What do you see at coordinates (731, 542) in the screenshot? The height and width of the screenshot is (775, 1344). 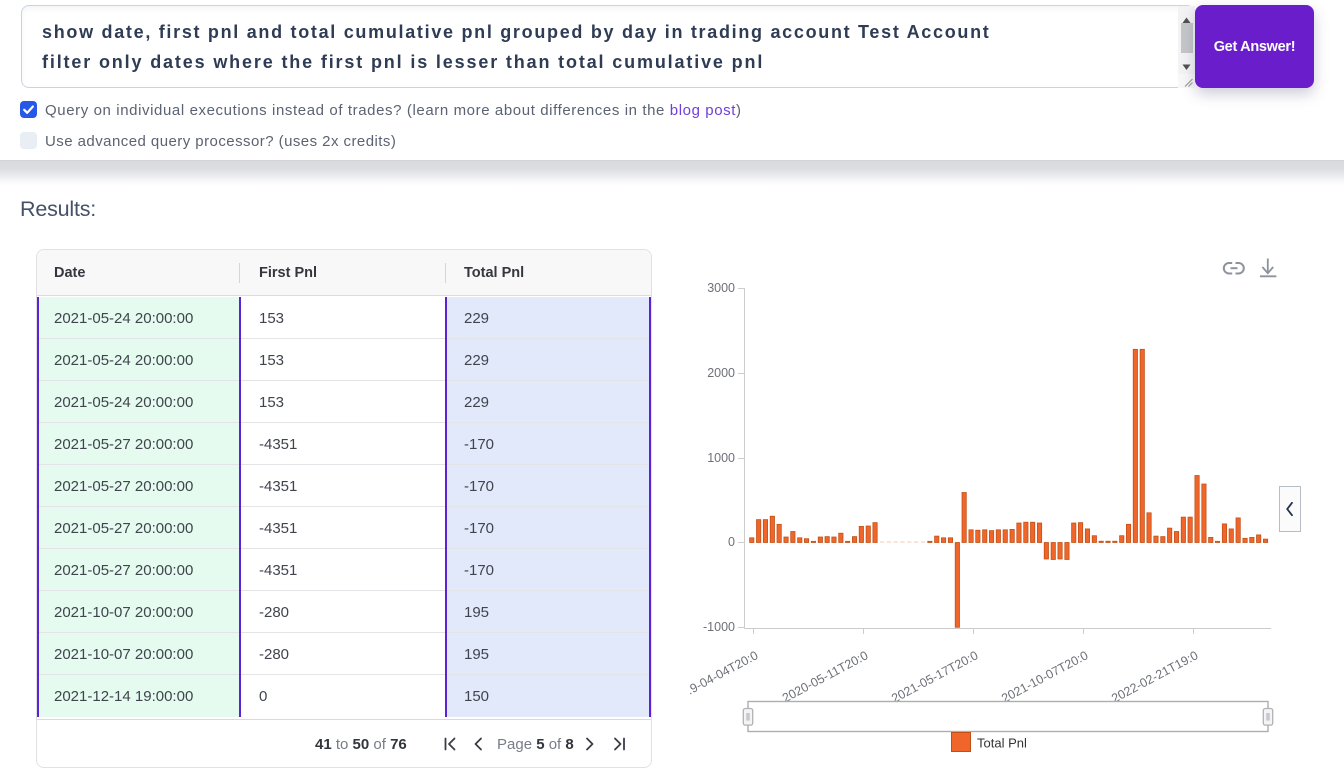 I see `svg-text: 0` at bounding box center [731, 542].